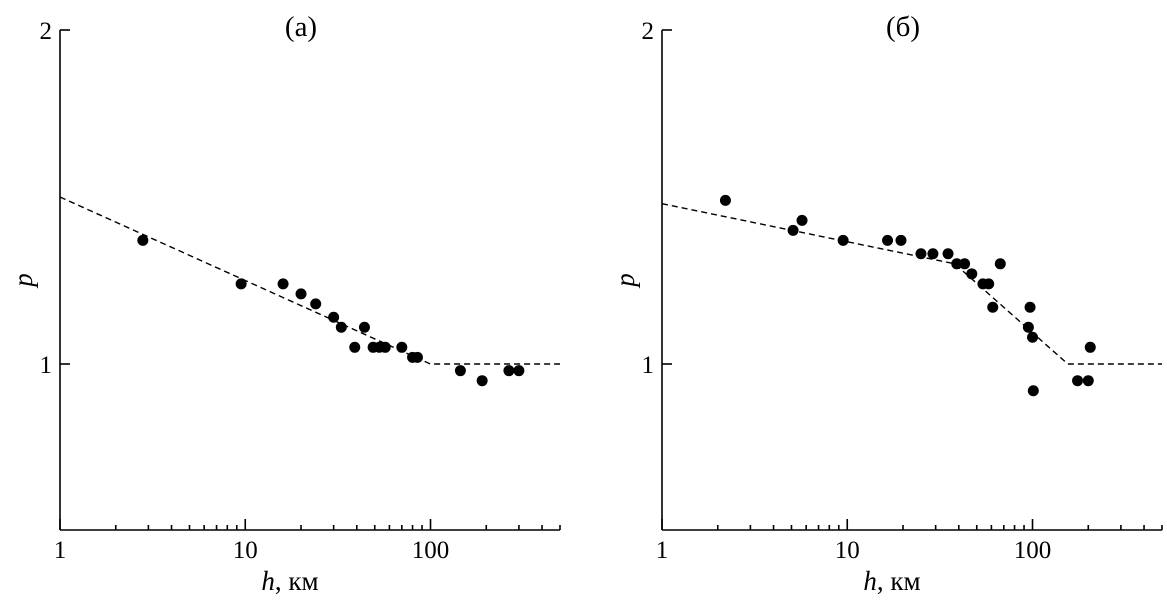 Image resolution: width=1167 pixels, height=600 pixels. What do you see at coordinates (903, 27) in the screenshot?
I see `panel-title: (б)` at bounding box center [903, 27].